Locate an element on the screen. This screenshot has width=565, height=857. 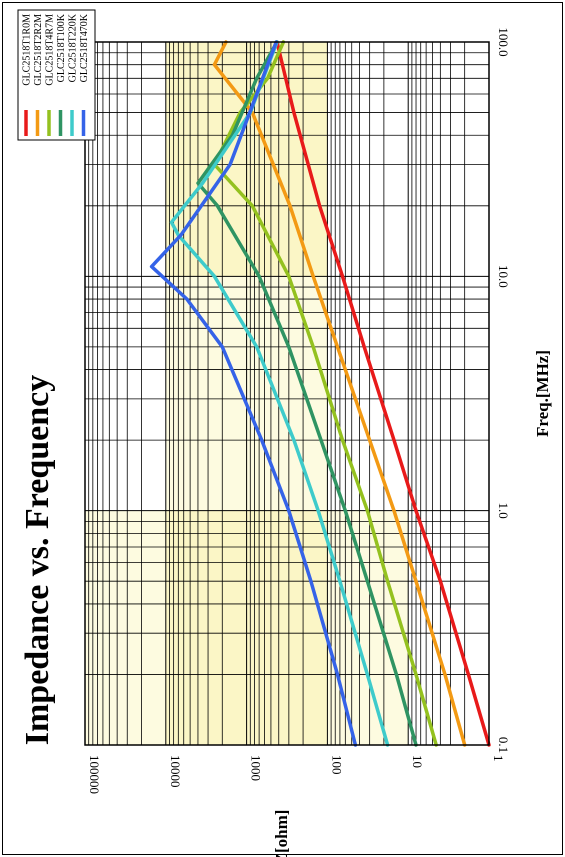
x-tick-labels: 0.1 1.0 10.0 100.0 is located at coordinates (503, 390).